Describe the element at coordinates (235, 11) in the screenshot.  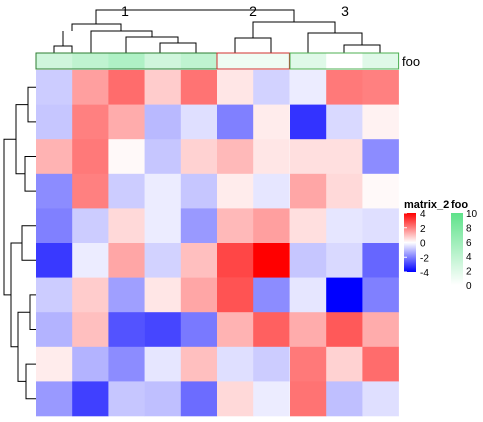
I see `column-split-labels: 1 2 3` at that location.